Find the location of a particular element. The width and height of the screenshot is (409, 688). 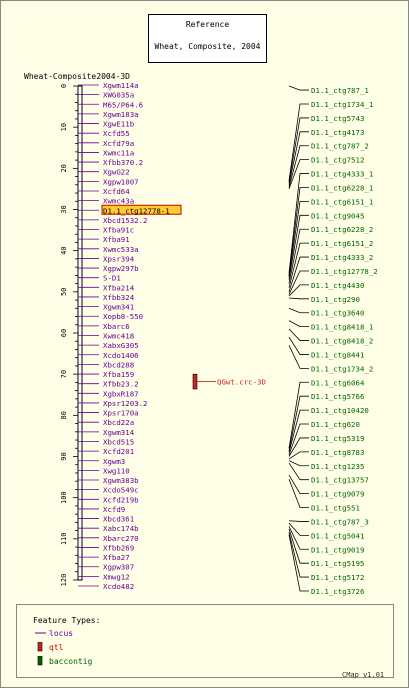

marker-label: Xwmc418 is located at coordinates (118, 336).